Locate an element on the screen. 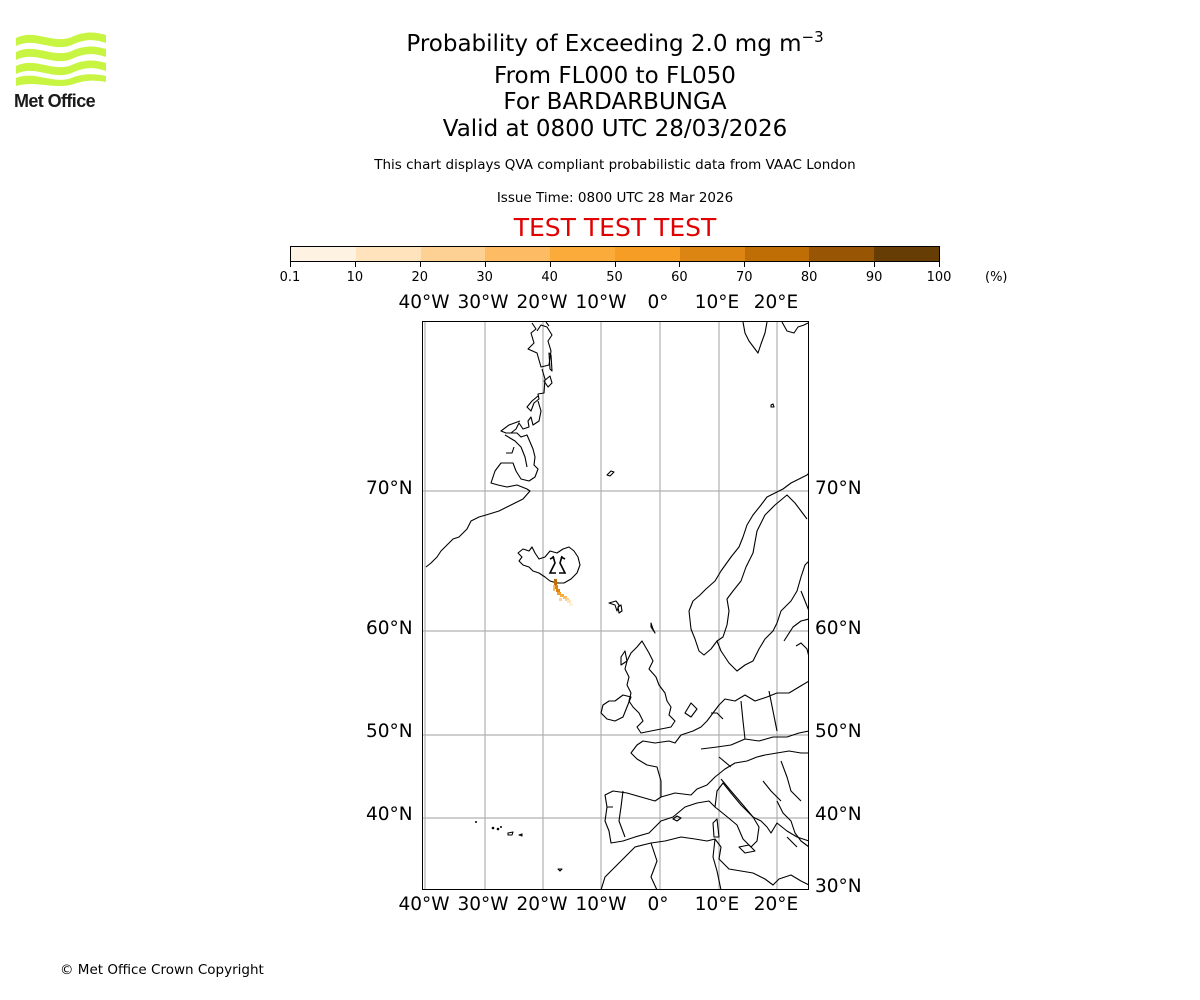 The height and width of the screenshot is (1000, 1200). colorbar-tick-label: 90 is located at coordinates (874, 277).